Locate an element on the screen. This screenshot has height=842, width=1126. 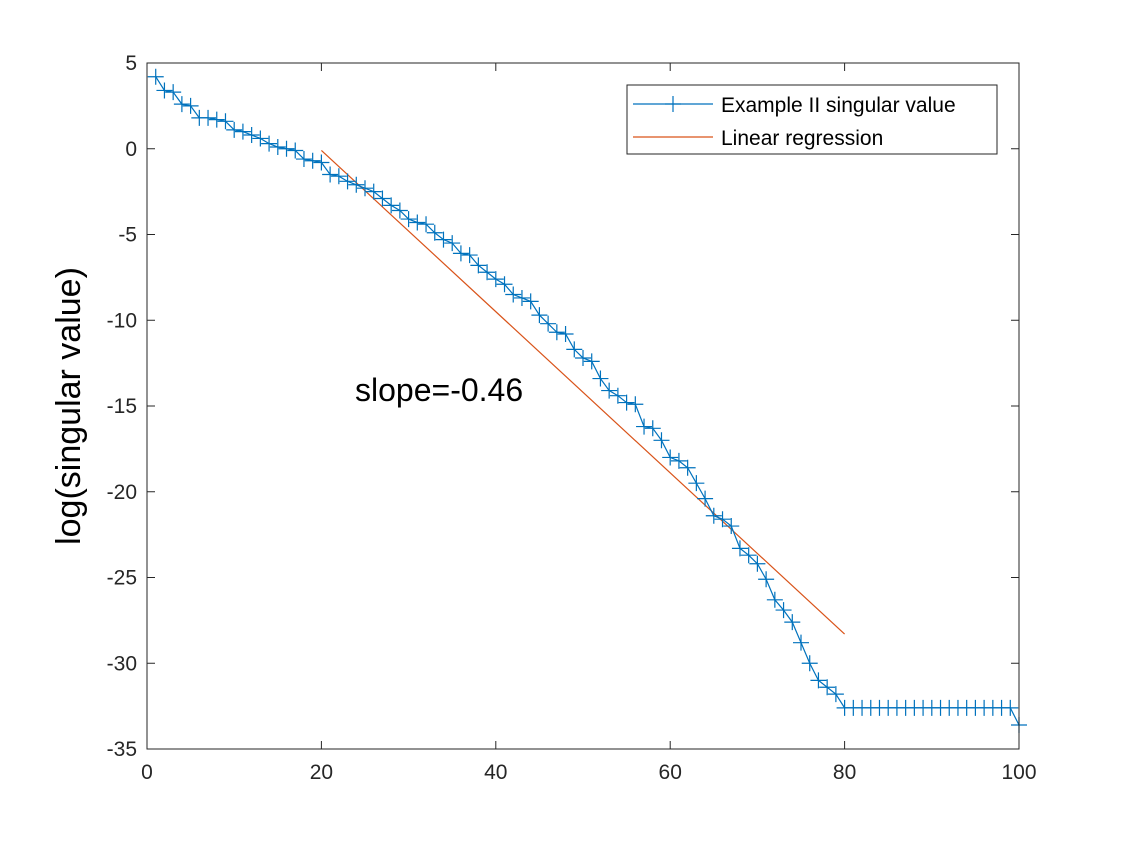
x-tick-label: 100 is located at coordinates (1018, 772).